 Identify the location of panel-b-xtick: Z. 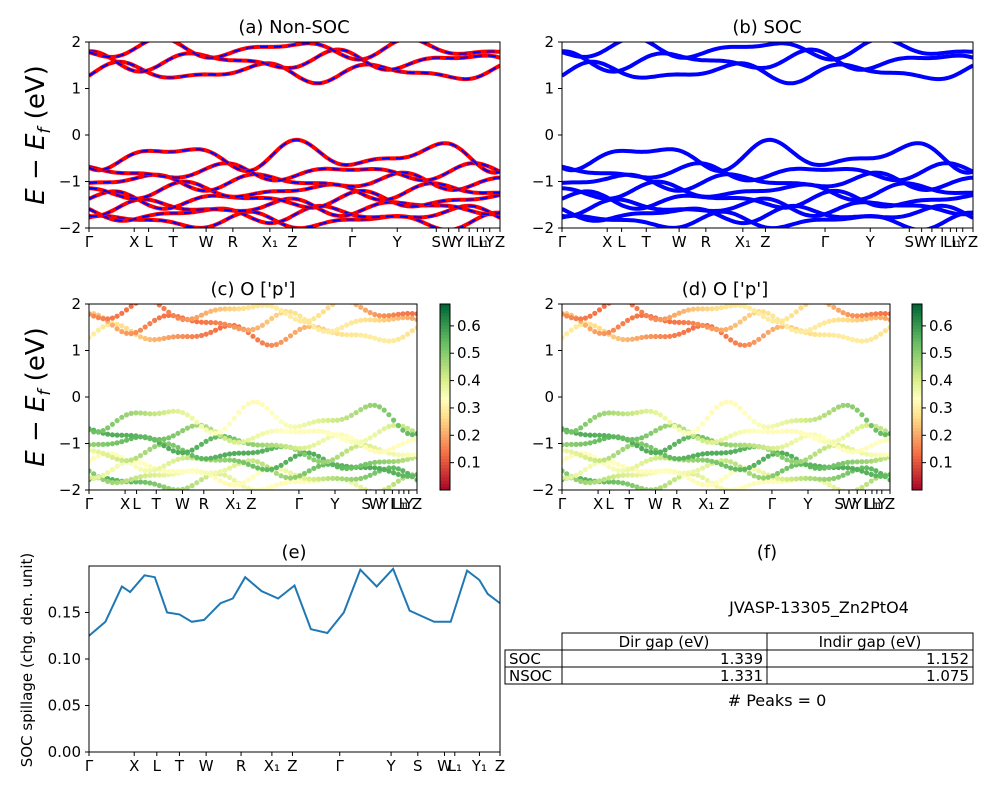
(973, 242).